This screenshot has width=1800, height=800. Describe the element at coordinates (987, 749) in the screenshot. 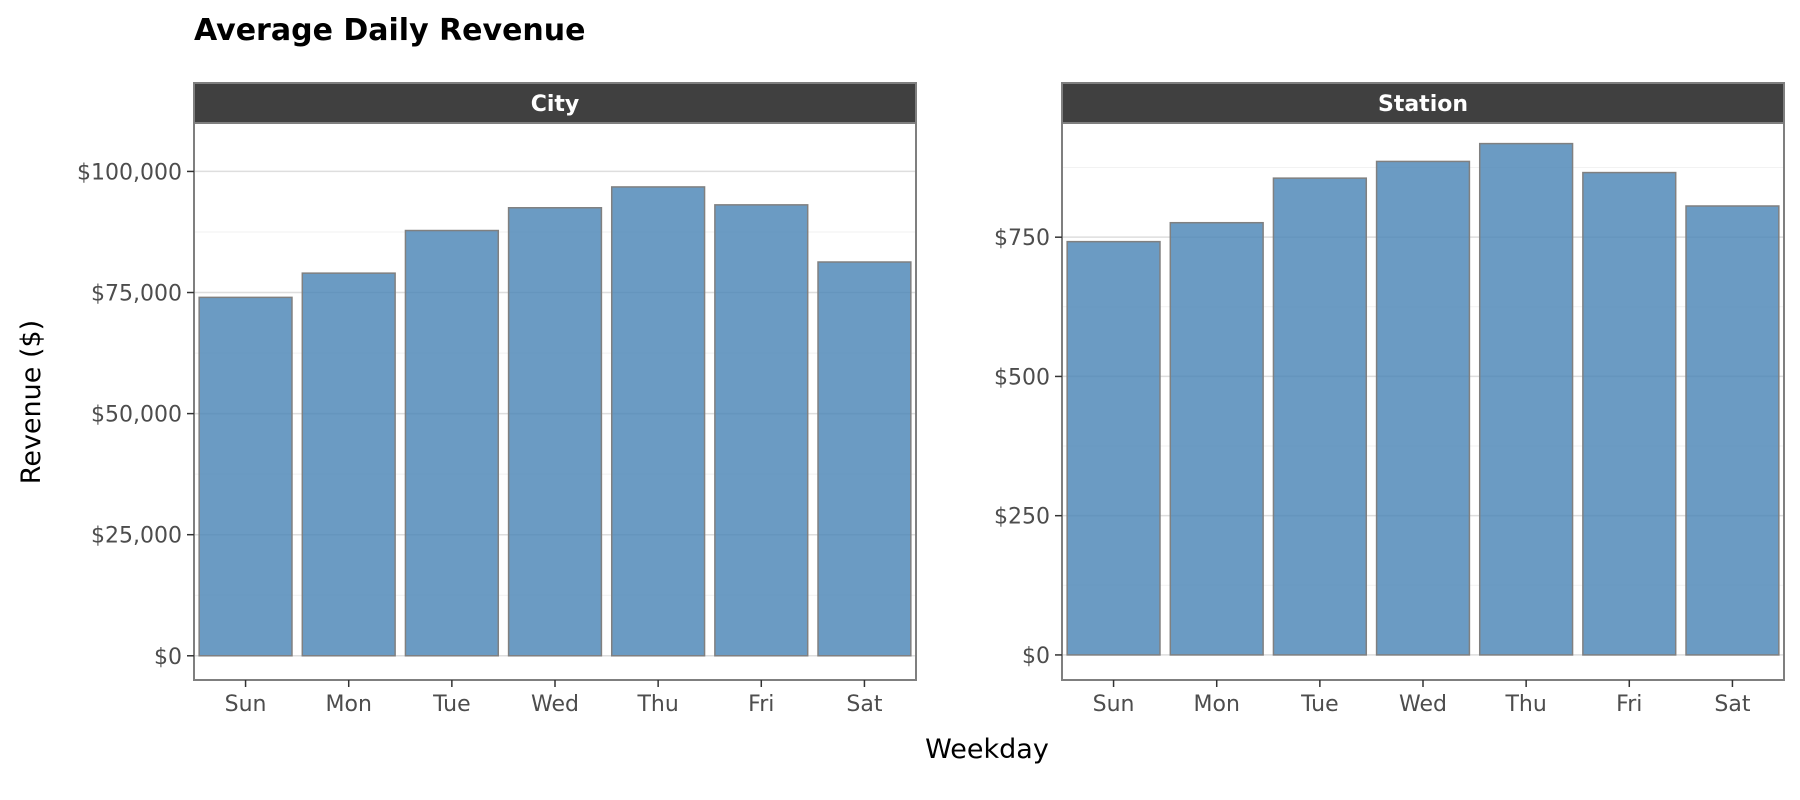

I see `x-axis-title: Weekday` at that location.